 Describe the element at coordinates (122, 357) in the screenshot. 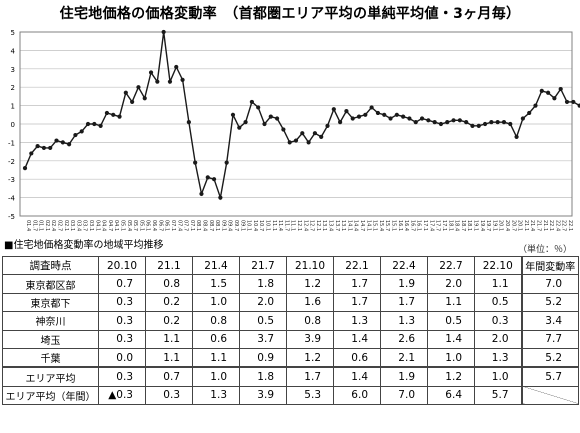

I see `table-cell: 0.0` at that location.